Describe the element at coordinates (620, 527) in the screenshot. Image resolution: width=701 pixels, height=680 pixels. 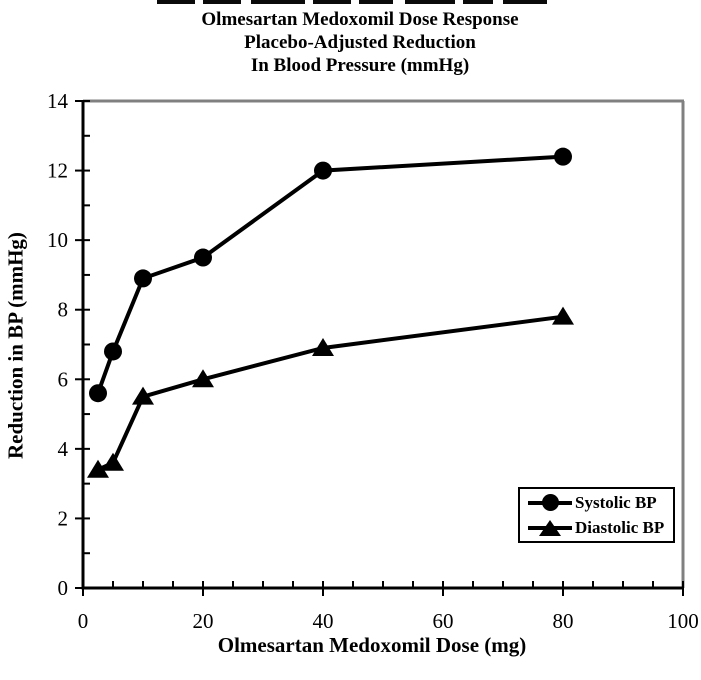
I see `legend-label-diastolic: Diastolic BP` at that location.